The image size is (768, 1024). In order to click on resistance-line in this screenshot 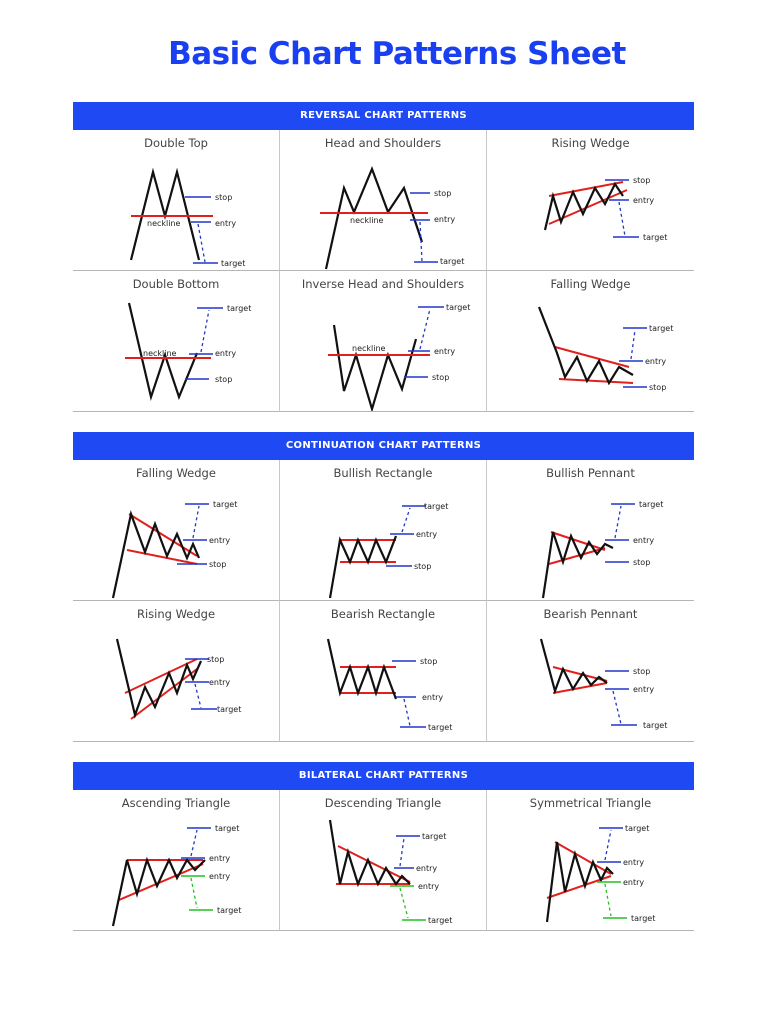, I will do `click(374, 864)`.